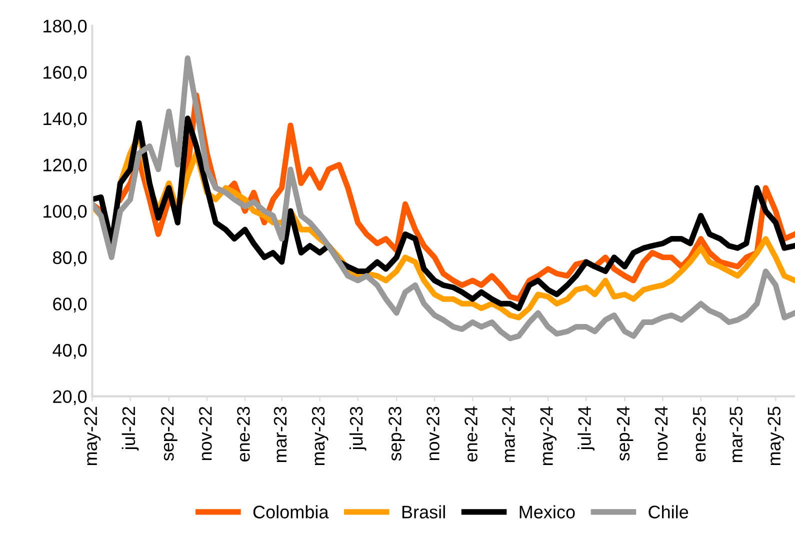  Describe the element at coordinates (65, 73) in the screenshot. I see `y-tick-label: 160,0` at that location.